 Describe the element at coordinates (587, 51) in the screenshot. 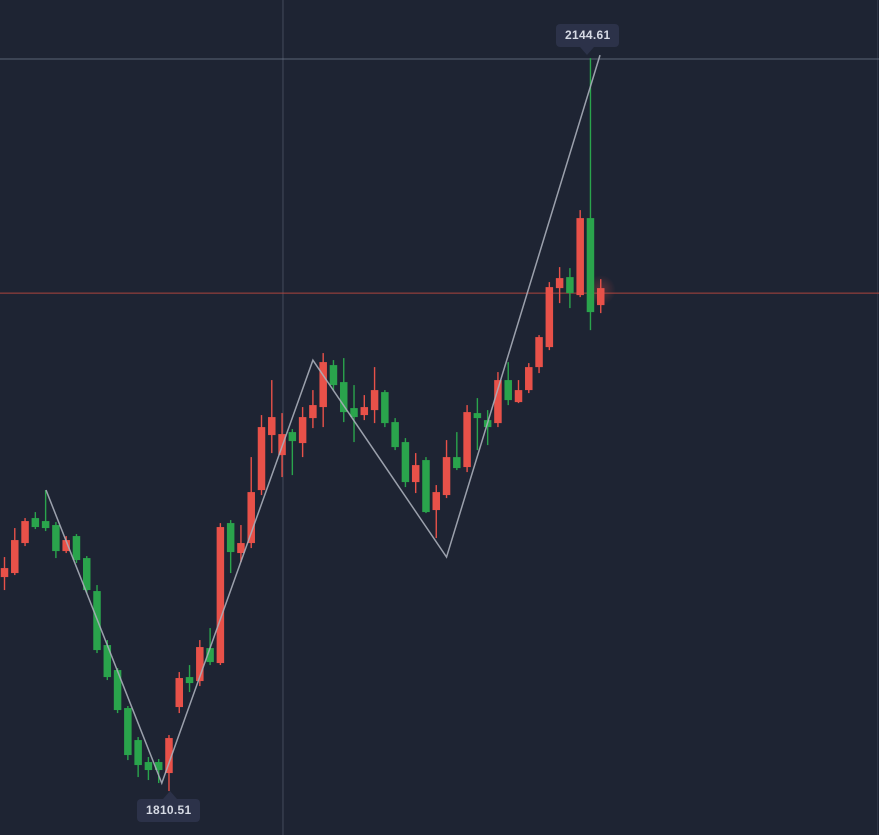

I see `pointer-down-icon` at that location.